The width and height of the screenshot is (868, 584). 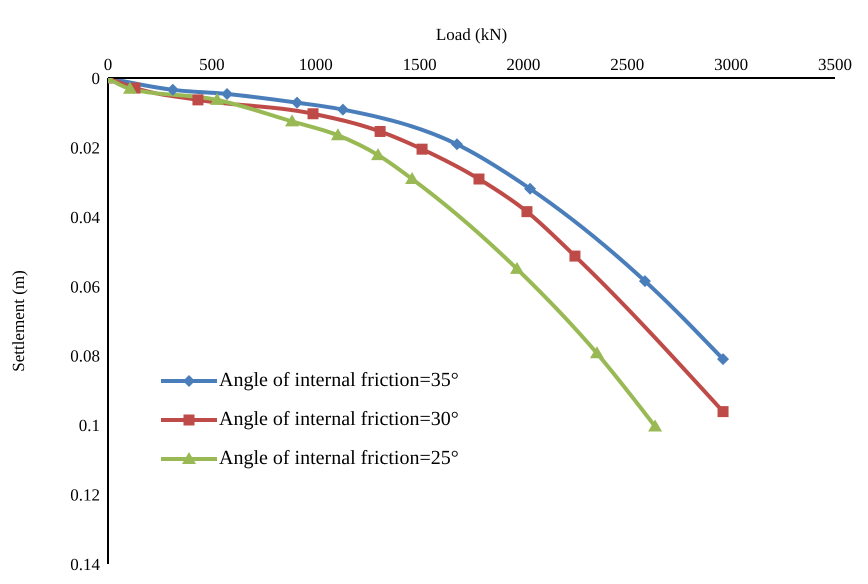 I want to click on y-tick-label: 0, so click(x=96, y=78).